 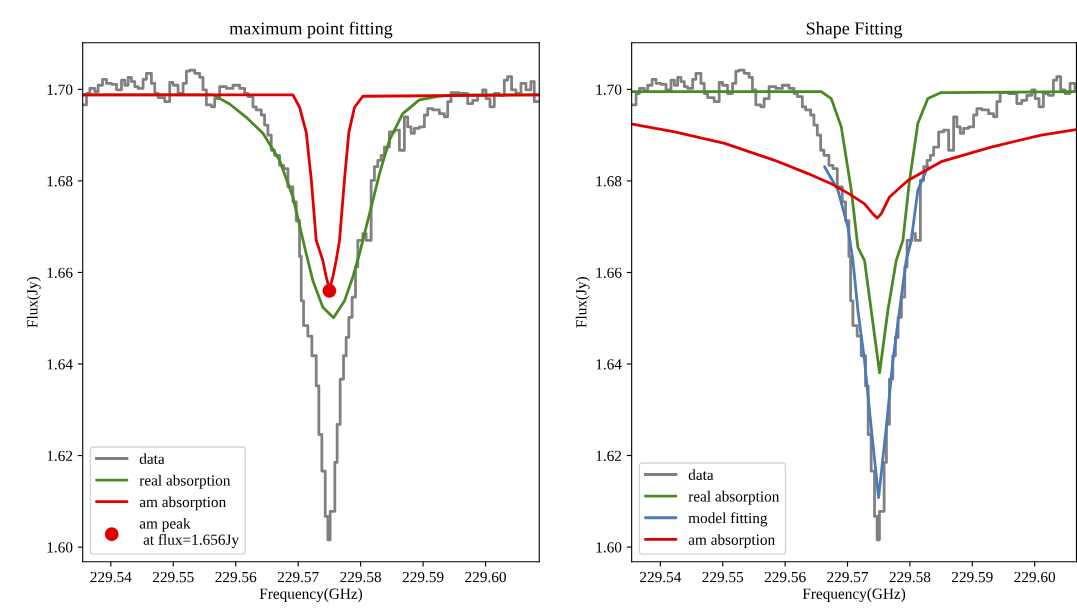 I want to click on chart-title: Shape Fitting, so click(x=854, y=30).